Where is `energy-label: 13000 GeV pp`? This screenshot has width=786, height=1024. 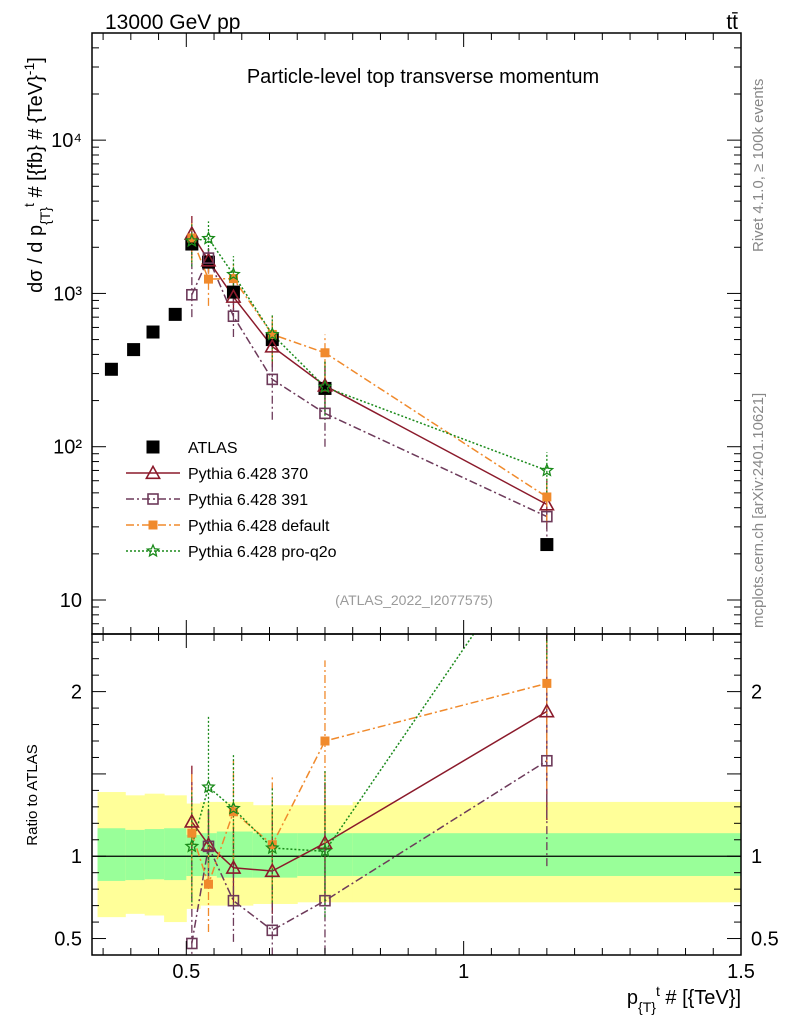
energy-label: 13000 GeV pp is located at coordinates (172, 22).